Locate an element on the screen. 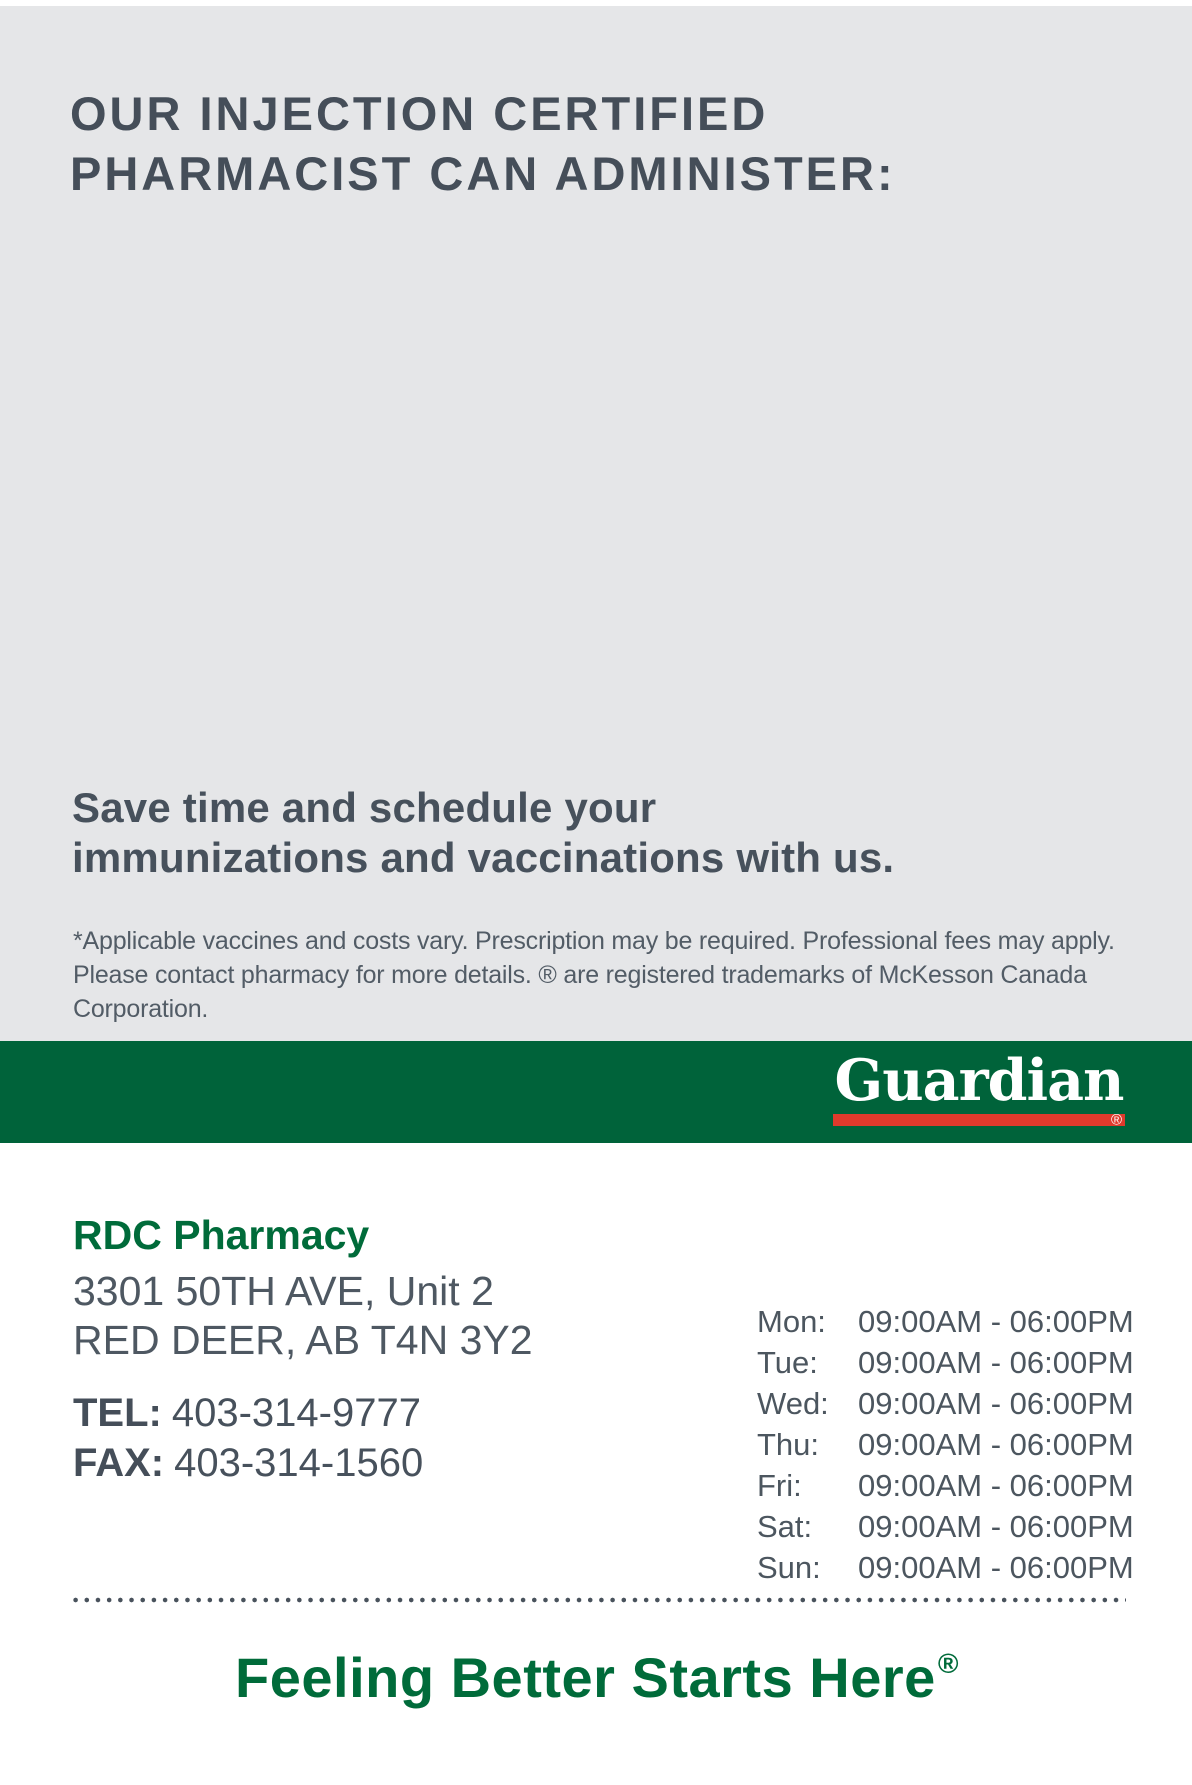 The image size is (1192, 1785). tagline-line-1: Save time and schedule your is located at coordinates (364, 807).